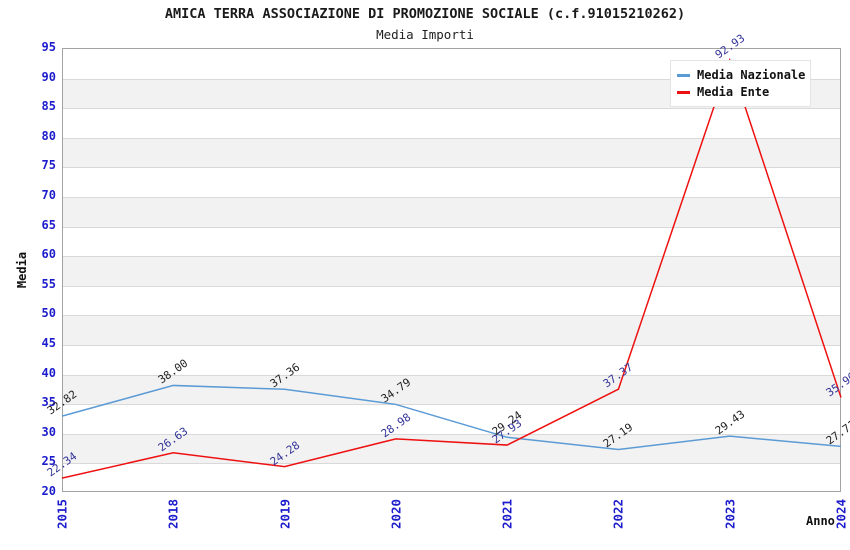 This screenshot has width=850, height=550. Describe the element at coordinates (733, 92) in the screenshot. I see `legend-label: Media Ente` at that location.